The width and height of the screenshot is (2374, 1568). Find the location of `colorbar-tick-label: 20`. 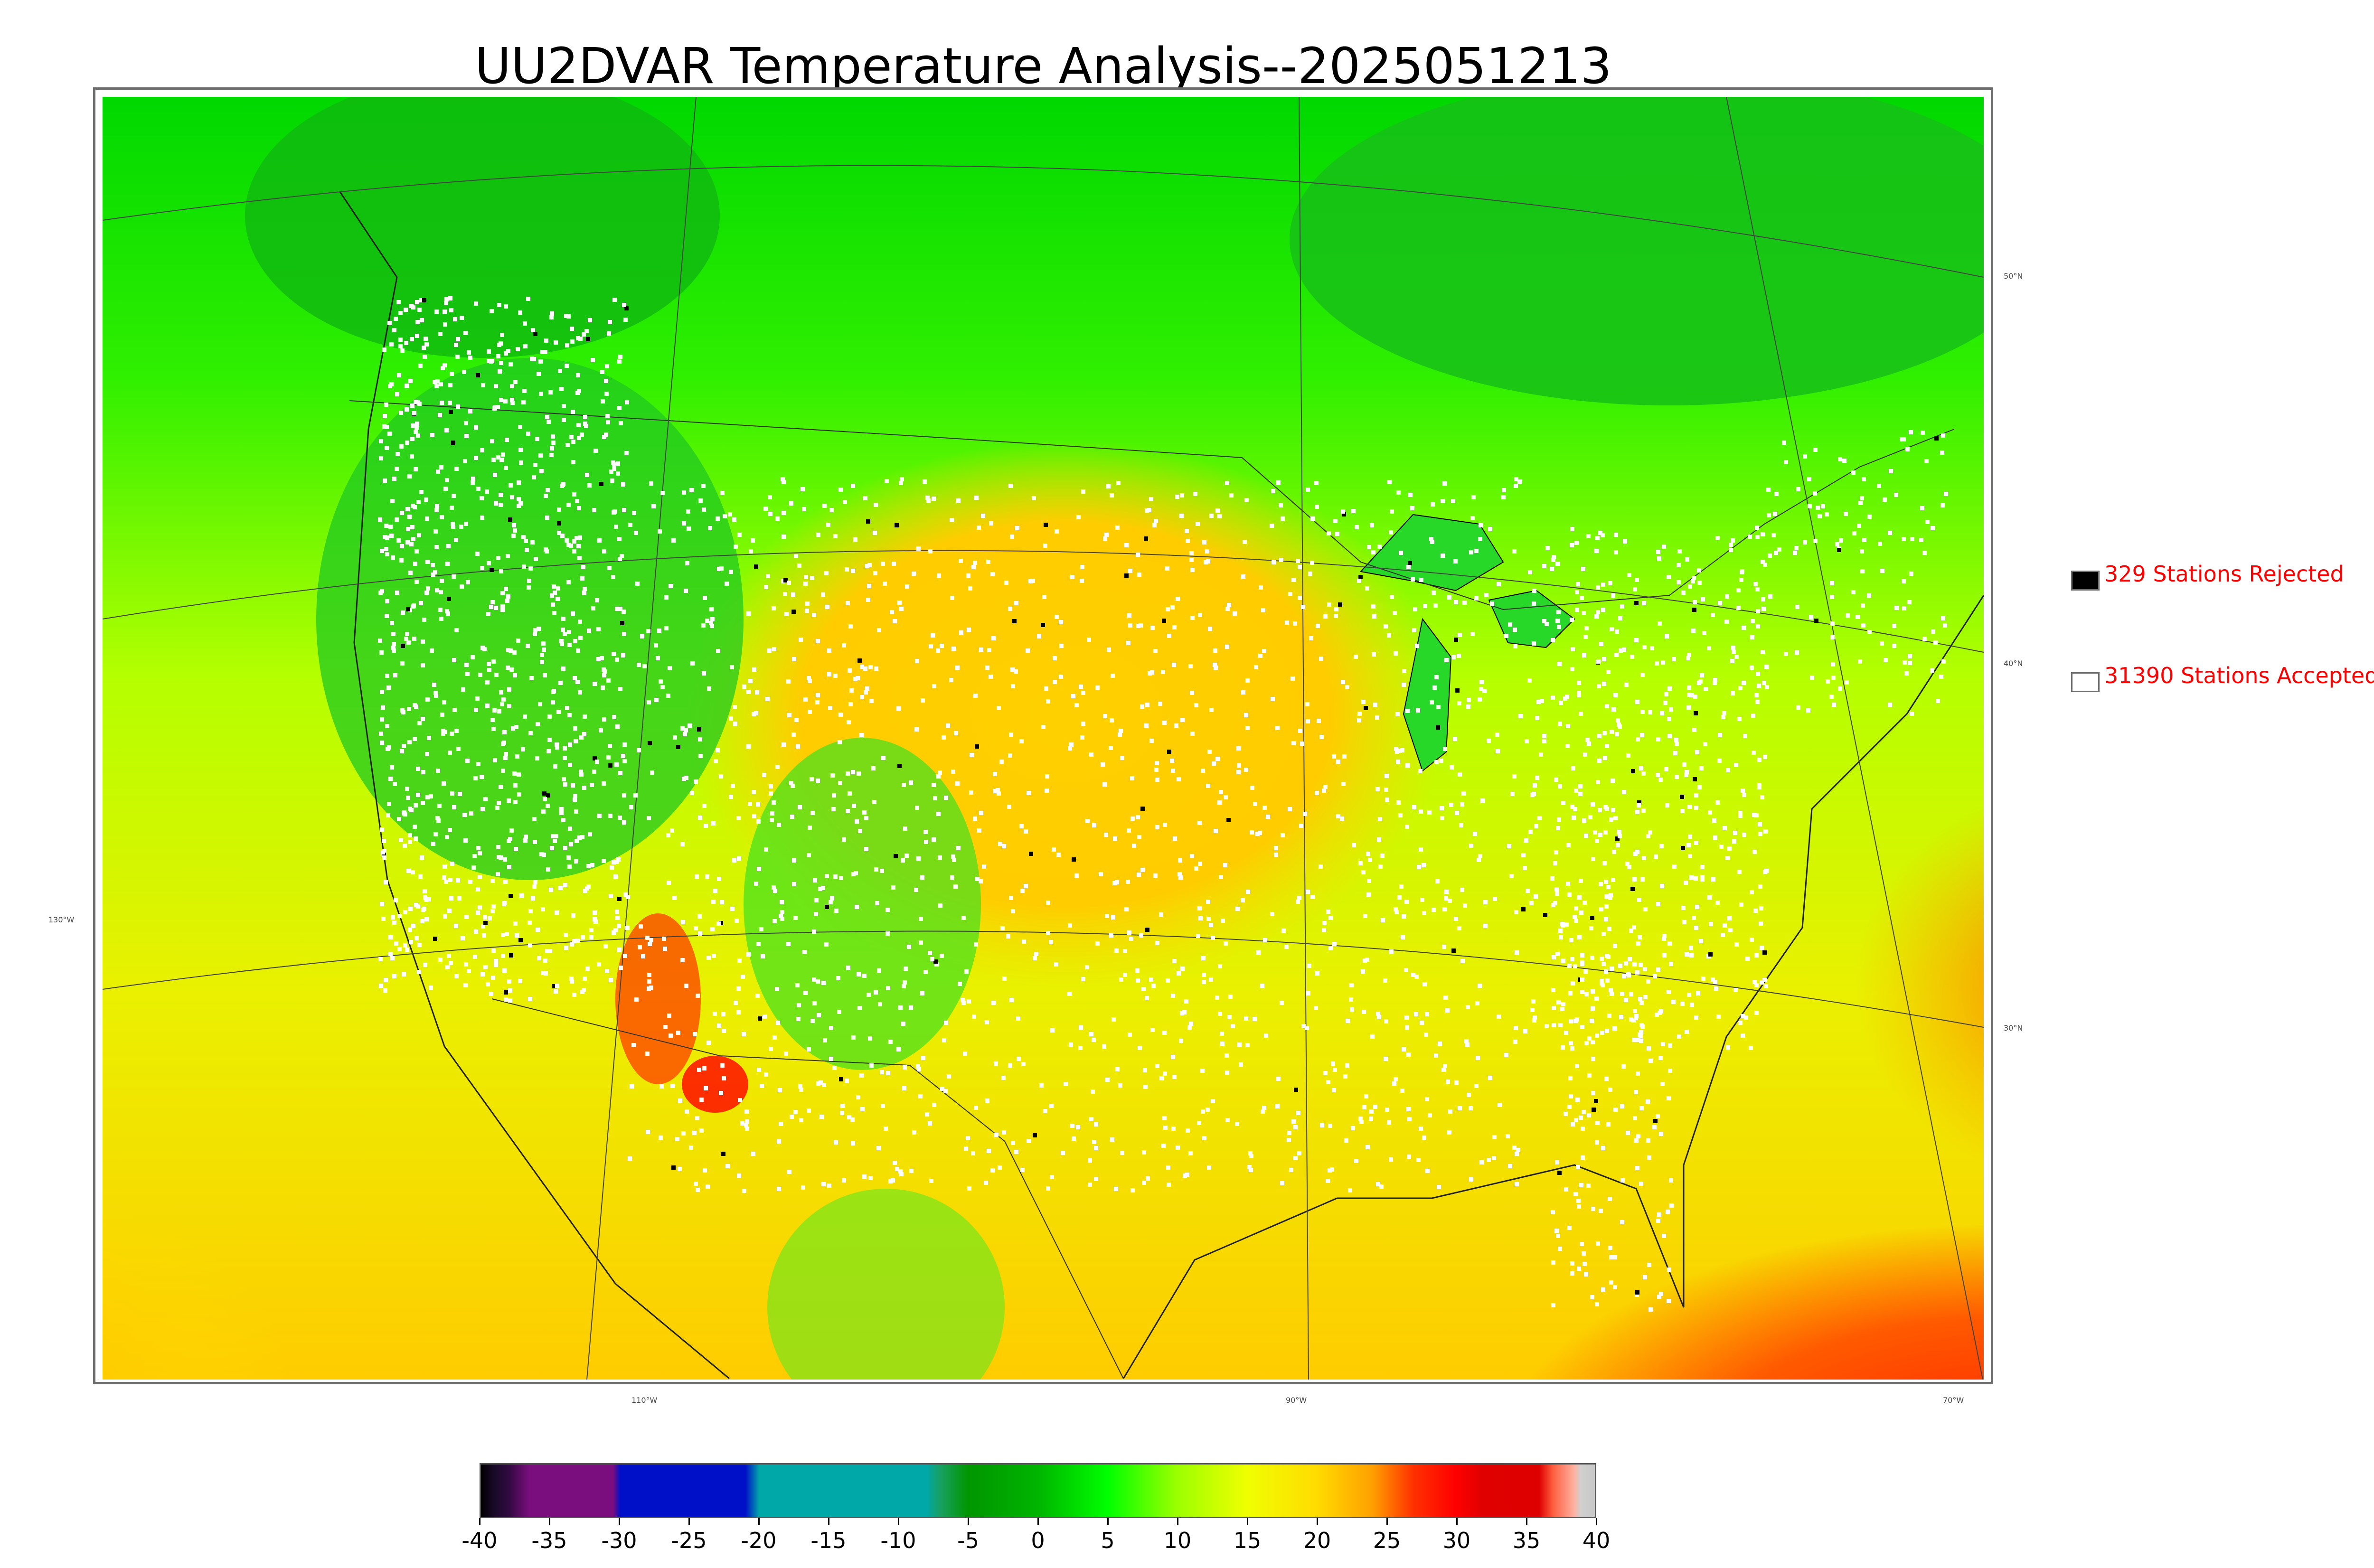

colorbar-tick-label: 20 is located at coordinates (1317, 1541).